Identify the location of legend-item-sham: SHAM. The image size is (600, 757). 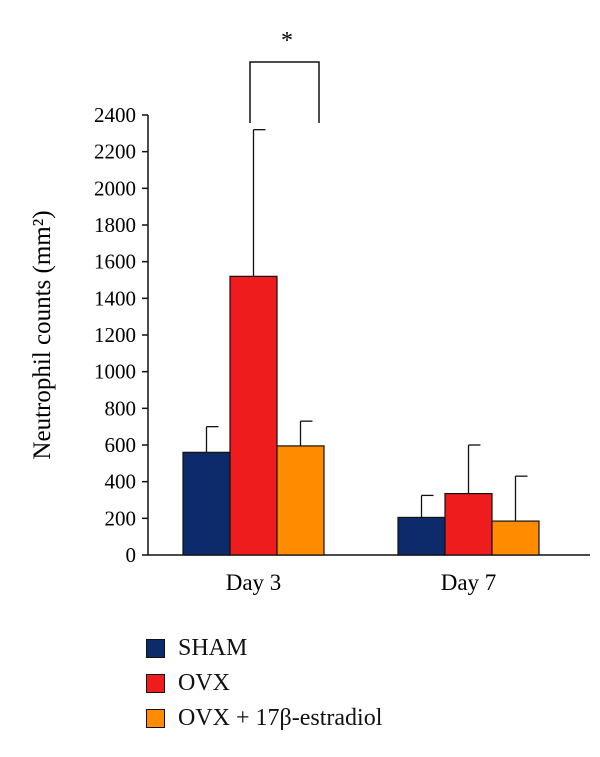
(264, 648).